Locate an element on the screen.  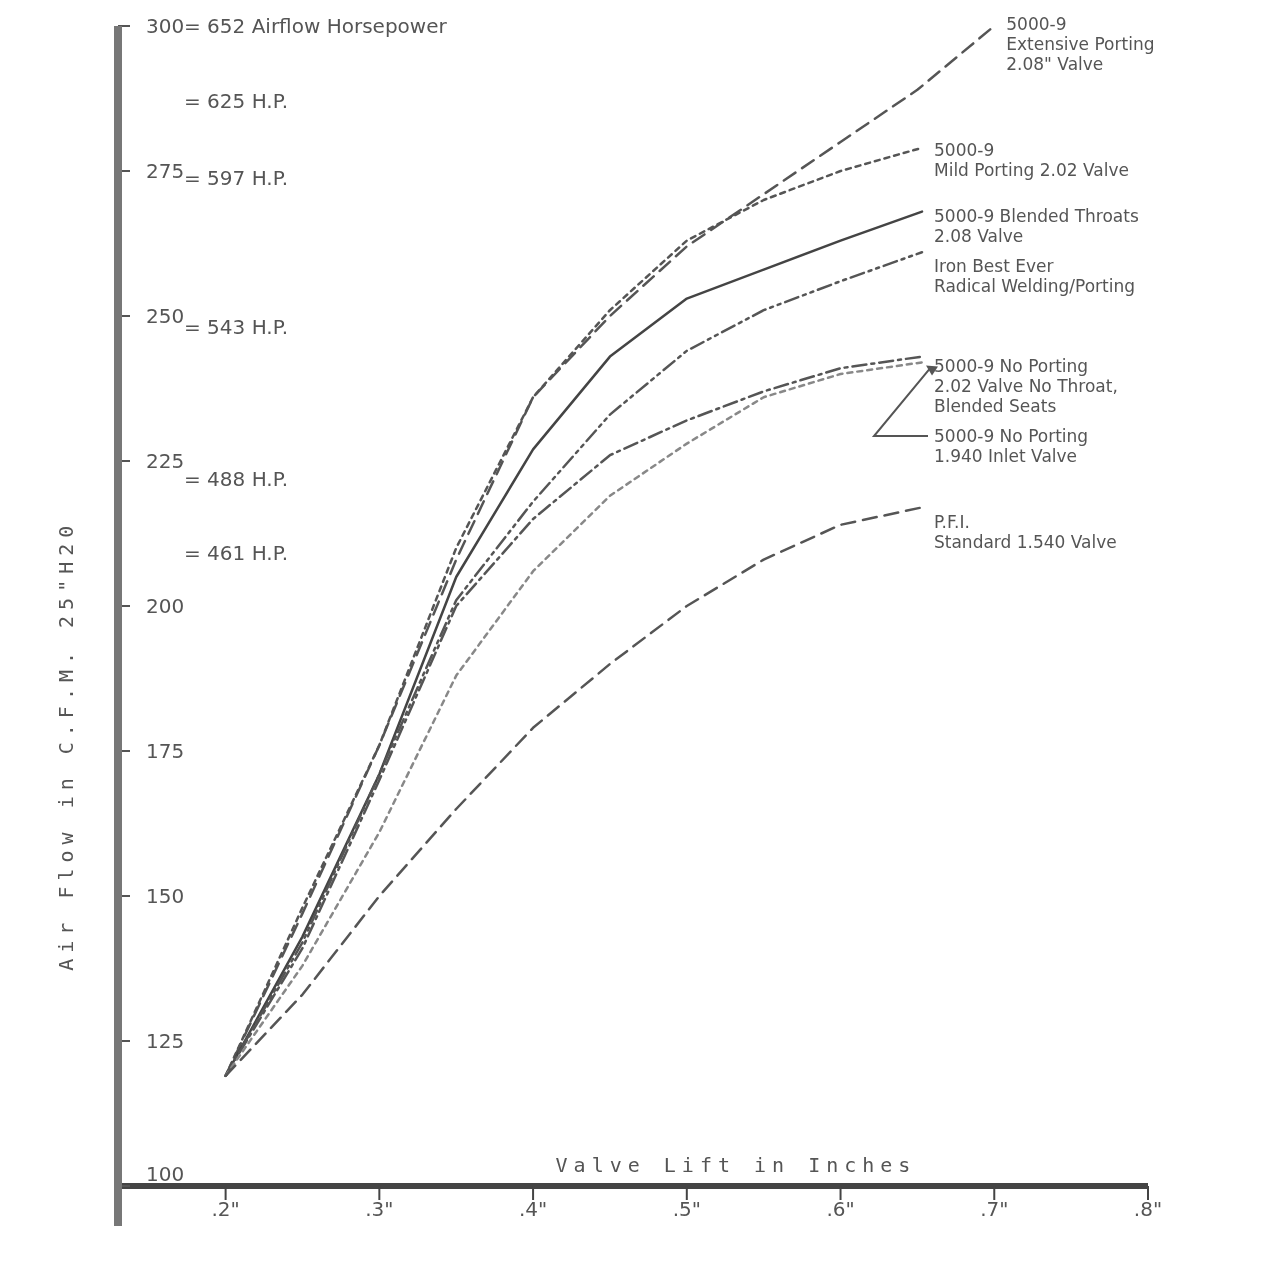
y-tick-label: 250 is located at coordinates (165, 316).